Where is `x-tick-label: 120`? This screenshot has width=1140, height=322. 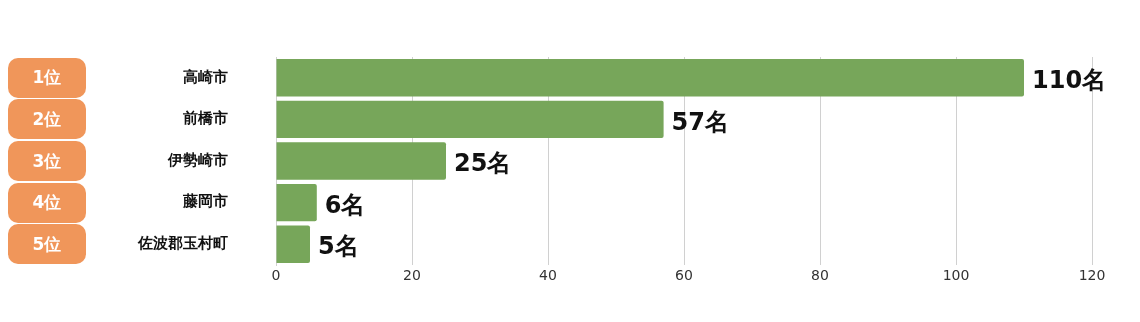
x-tick-label: 120 is located at coordinates (1092, 275).